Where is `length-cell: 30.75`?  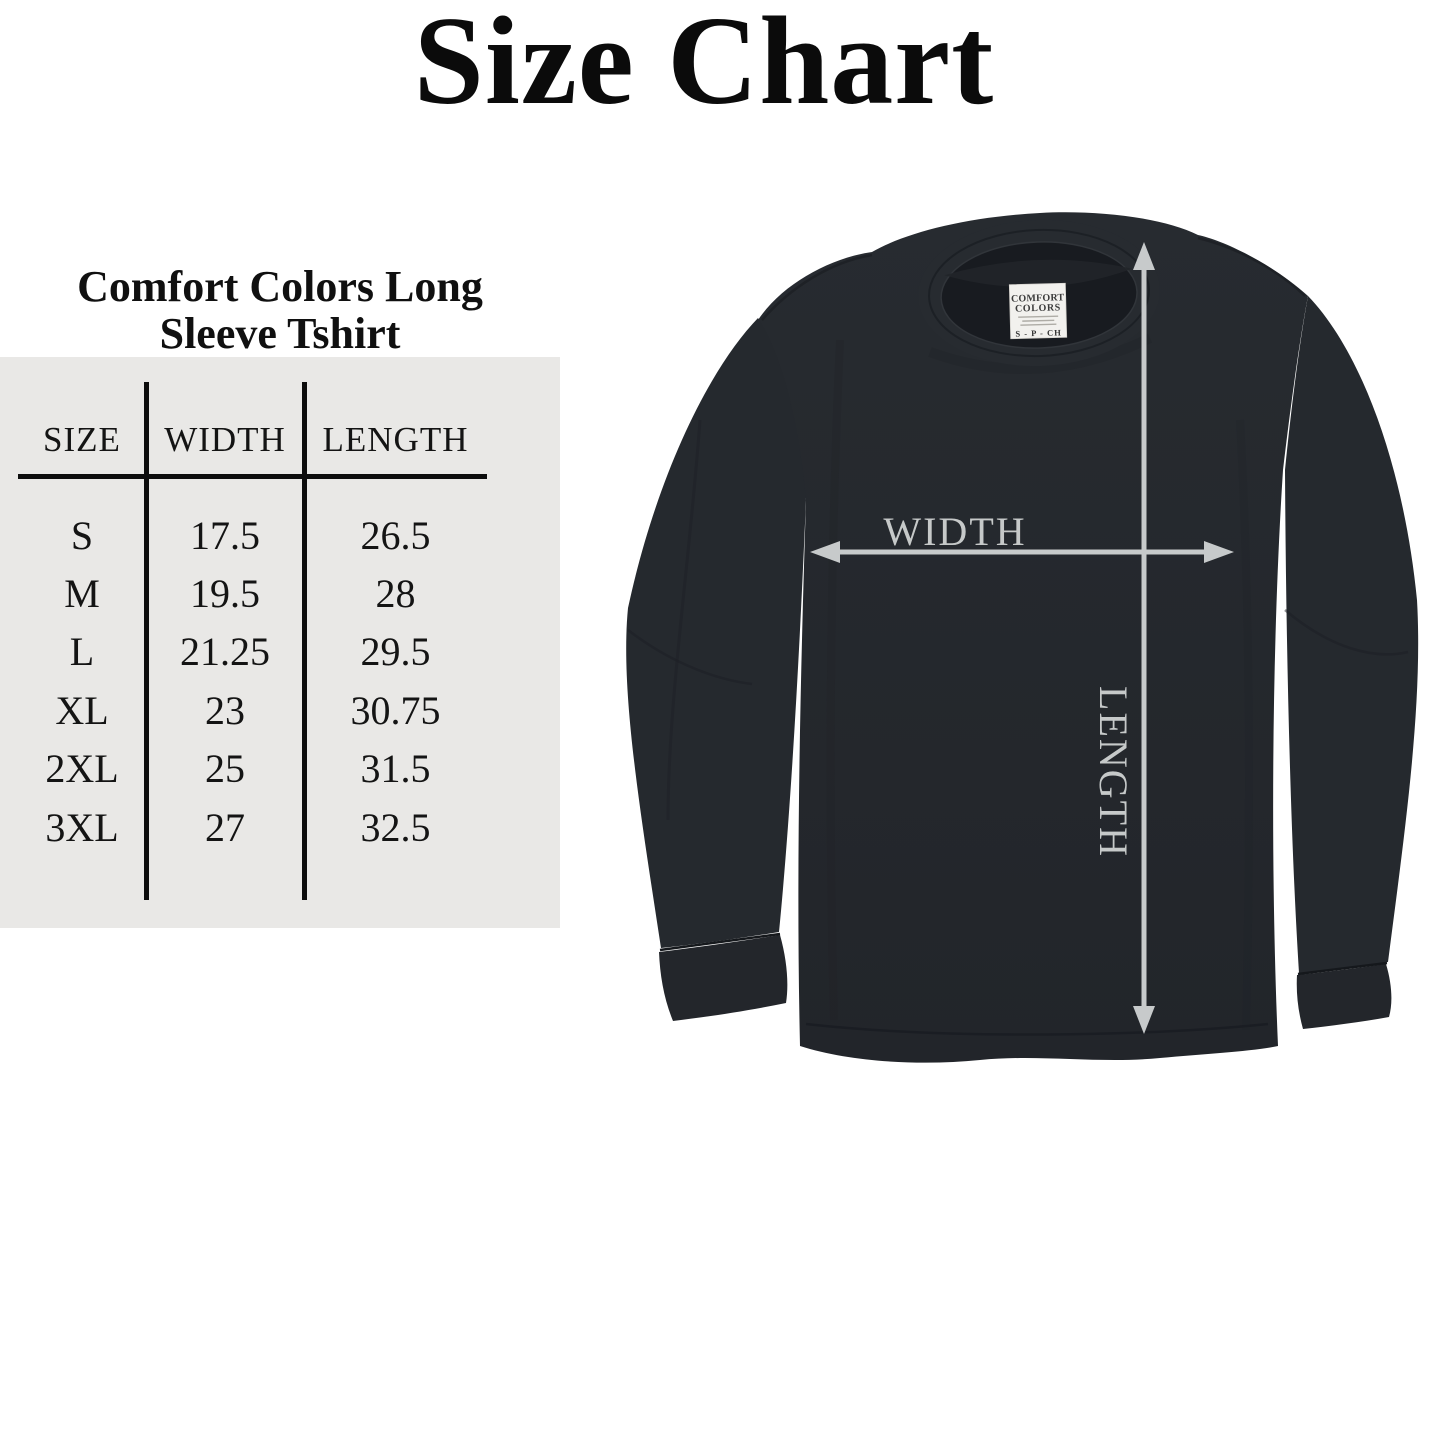 length-cell: 30.75 is located at coordinates (395, 710).